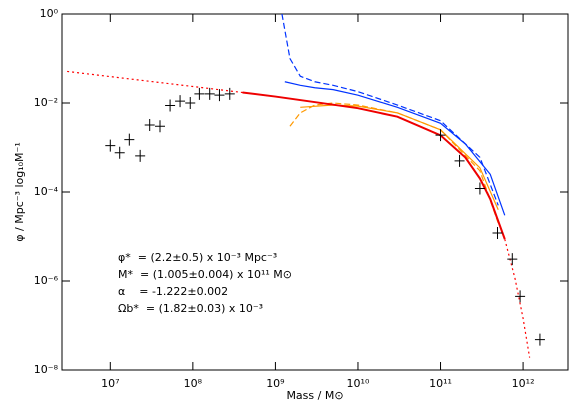 Image resolution: width=581 pixels, height=407 pixels. I want to click on y-tick-label: 10⁻⁸, so click(46, 369).